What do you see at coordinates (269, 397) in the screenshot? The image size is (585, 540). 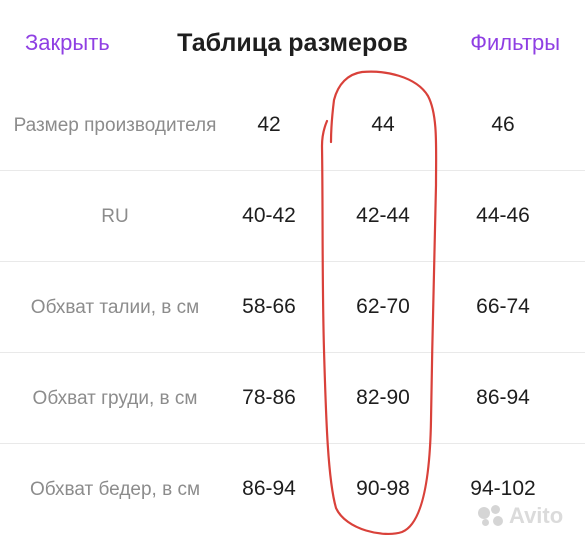 I see `table-cell: 78-86` at bounding box center [269, 397].